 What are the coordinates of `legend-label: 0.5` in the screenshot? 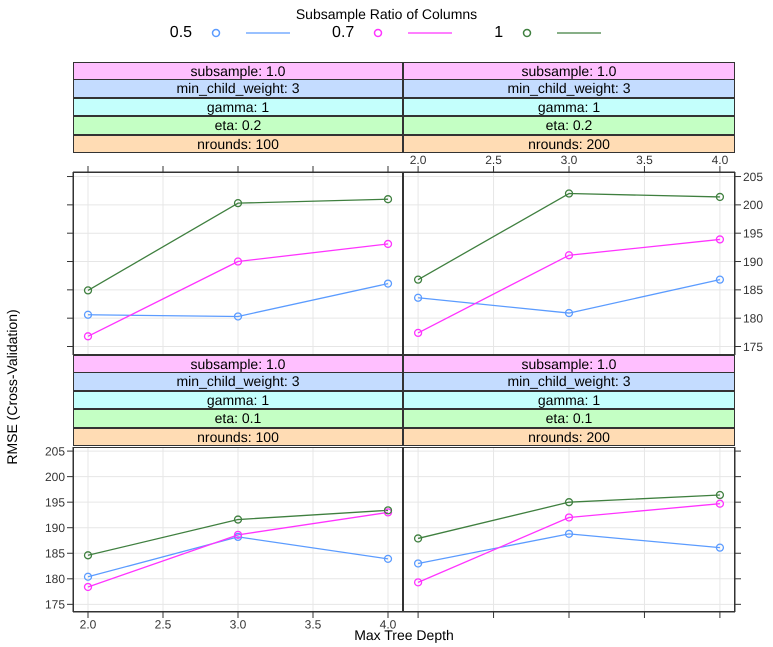 It's located at (181, 33).